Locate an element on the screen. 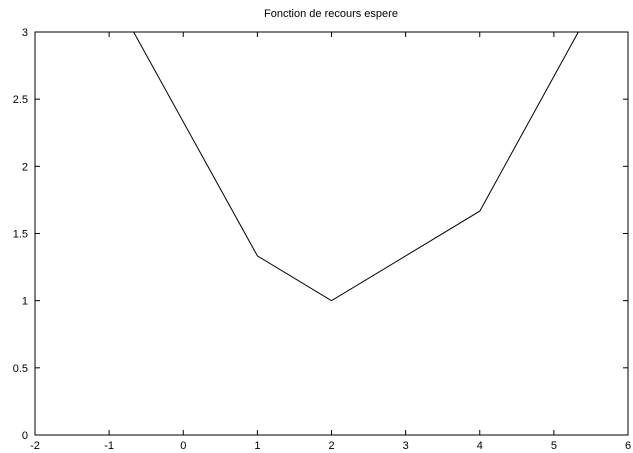 The image size is (633, 453). x-tick-label: 2 is located at coordinates (331, 446).